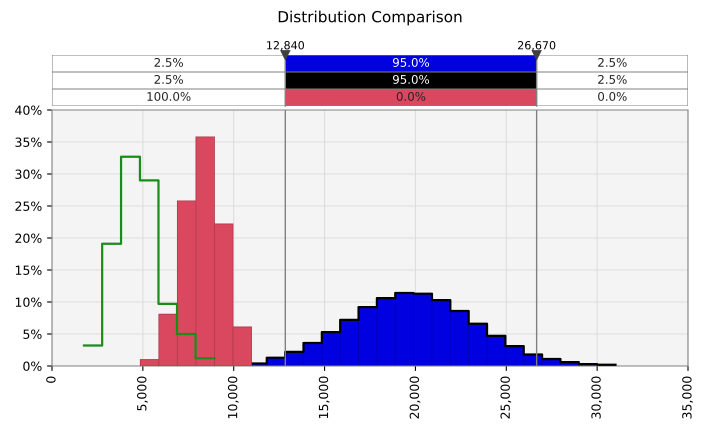 This screenshot has width=708, height=424. Describe the element at coordinates (415, 397) in the screenshot. I see `x-tick-label: 20,000` at that location.